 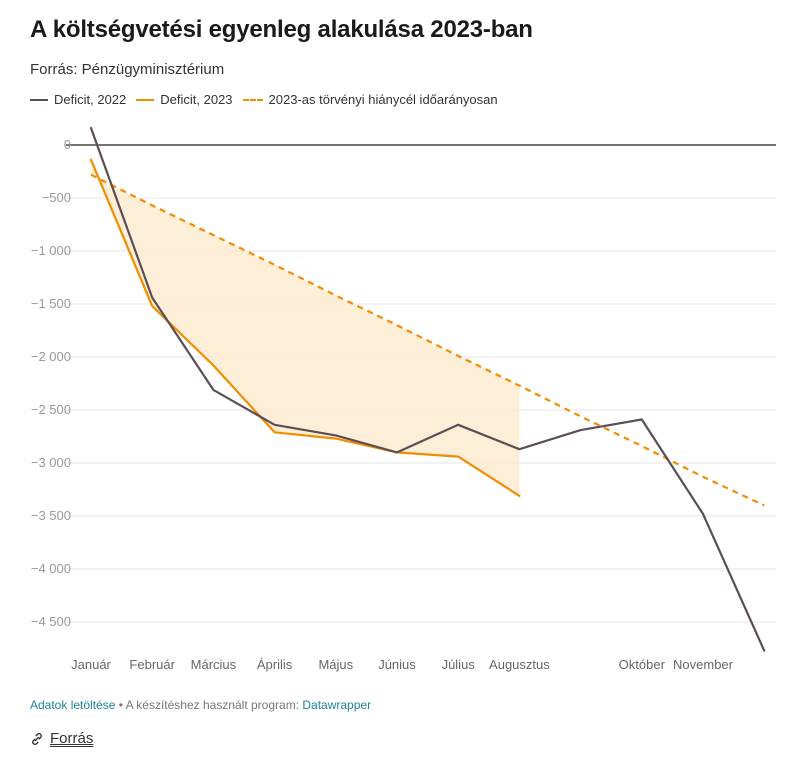 What do you see at coordinates (51, 250) in the screenshot?
I see `y-tick-label: −1 000` at bounding box center [51, 250].